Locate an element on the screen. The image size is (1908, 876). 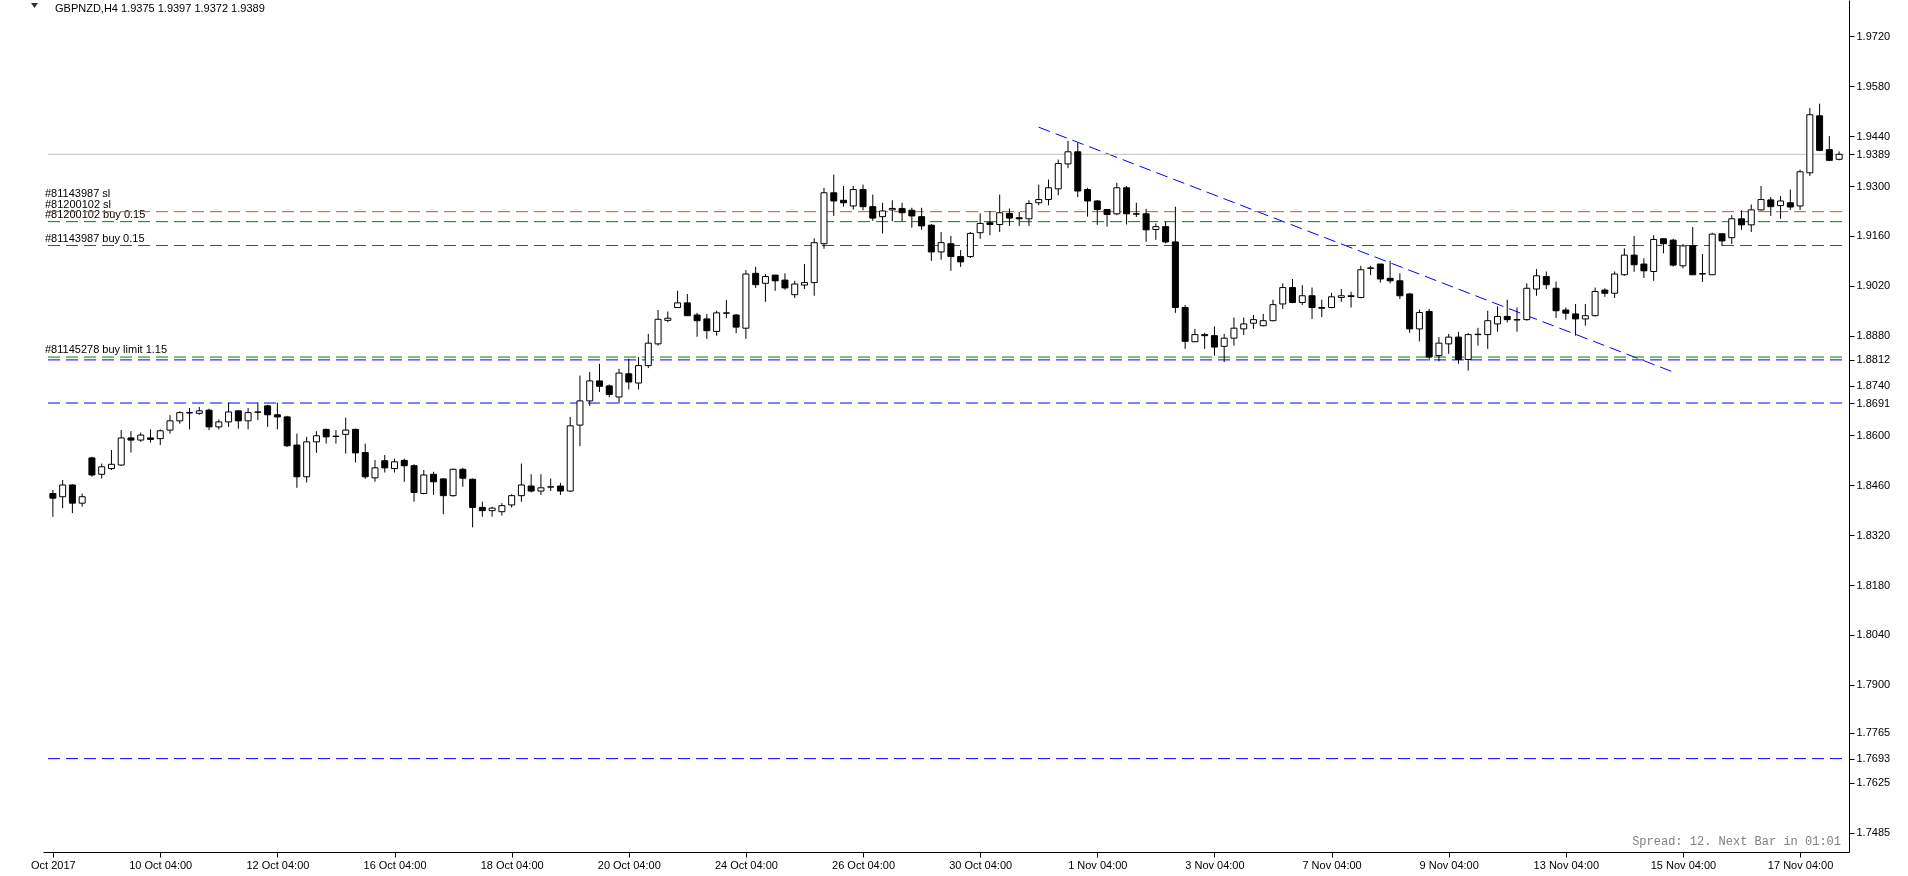
x-tick-label: 12 Oct 04:00 is located at coordinates (278, 864).